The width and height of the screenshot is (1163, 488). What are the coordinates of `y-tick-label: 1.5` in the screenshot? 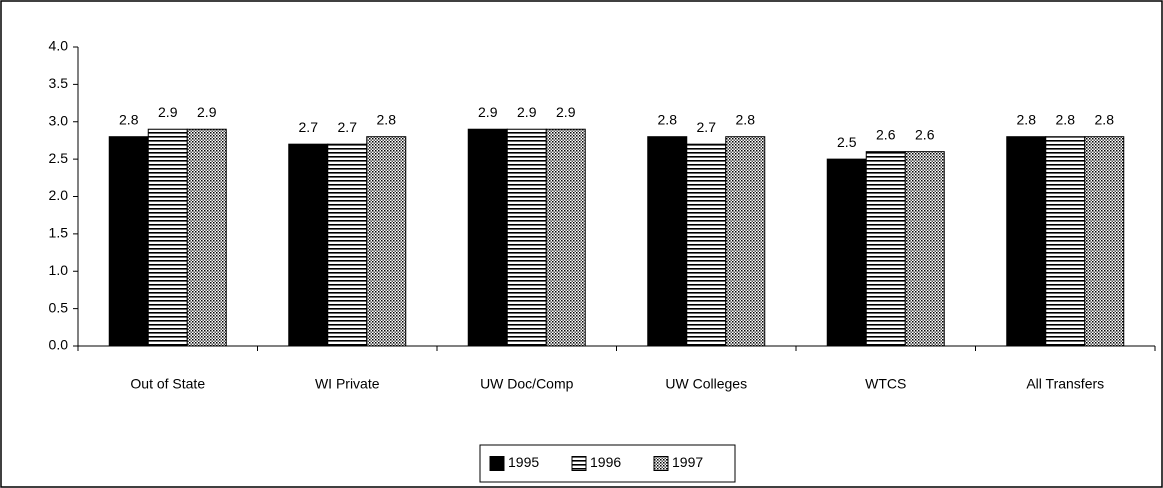 It's located at (59, 233).